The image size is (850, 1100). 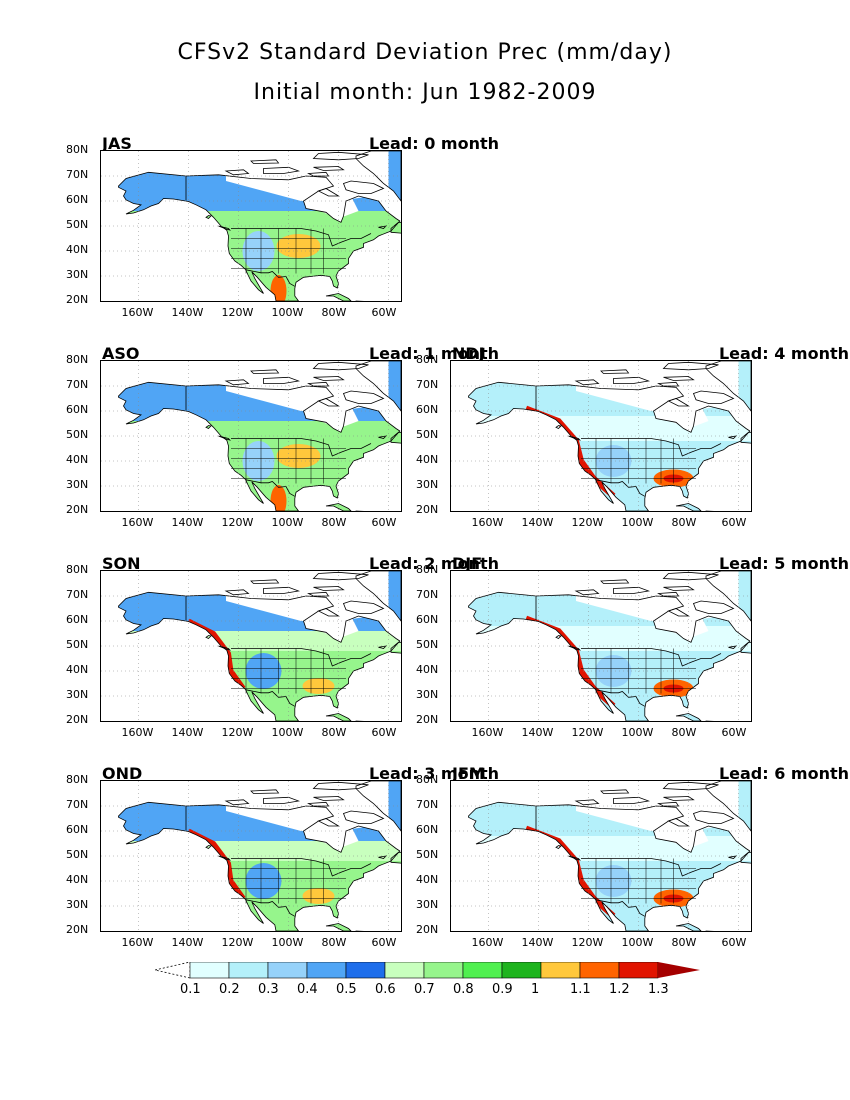 I want to click on colorbar-label: 1.1, so click(x=580, y=989).